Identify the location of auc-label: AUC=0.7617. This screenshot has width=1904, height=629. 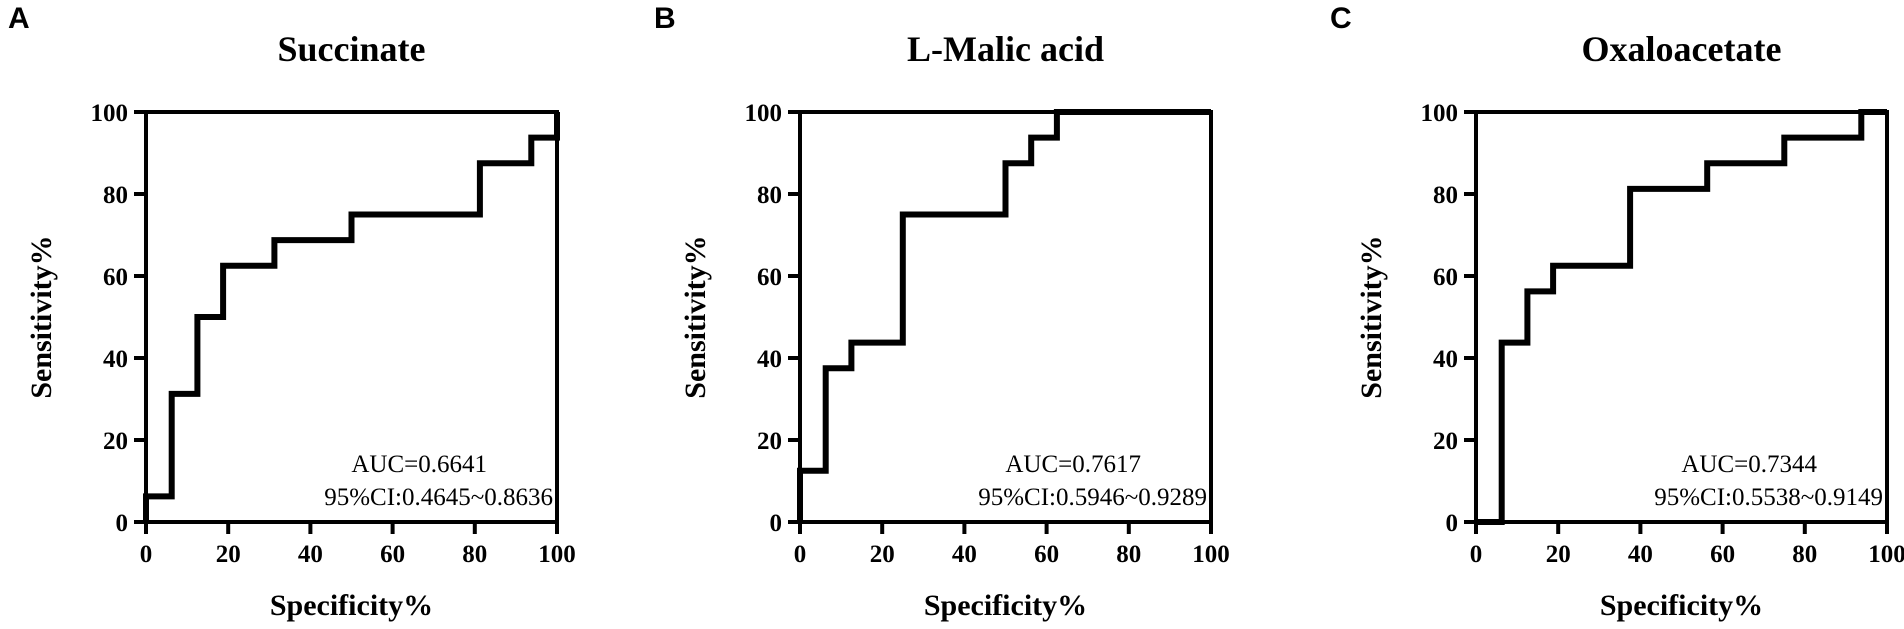
(1073, 464).